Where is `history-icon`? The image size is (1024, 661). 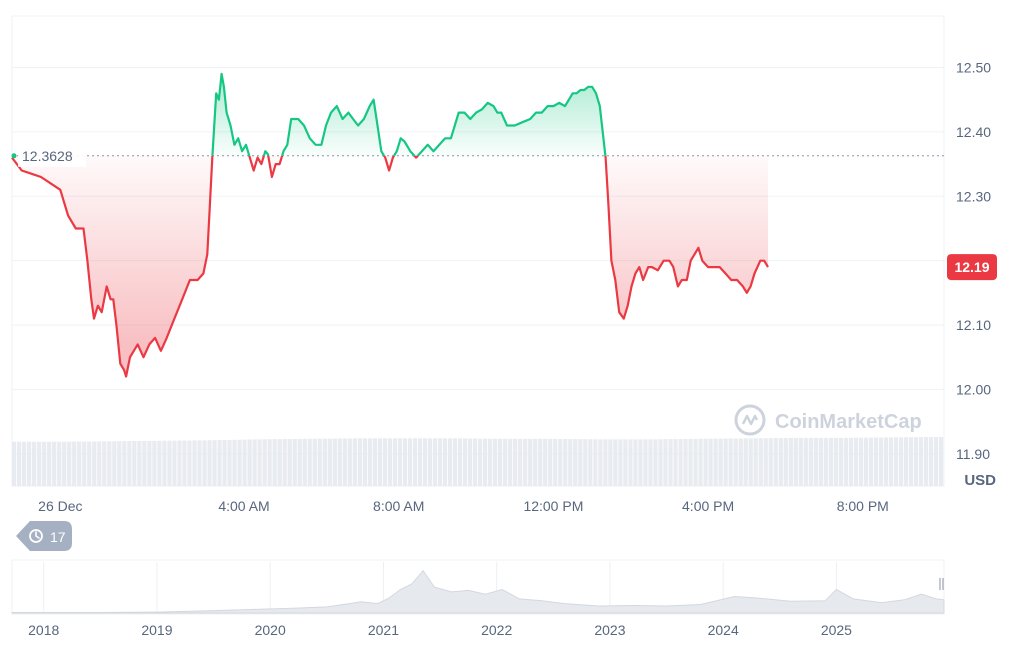
history-icon is located at coordinates (36, 536).